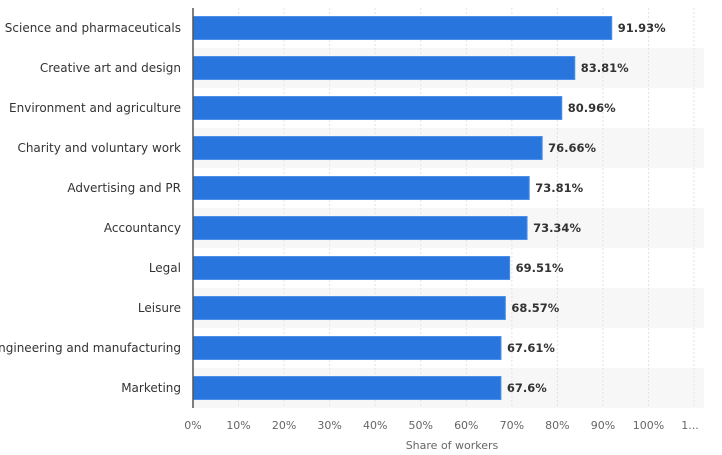  What do you see at coordinates (648, 425) in the screenshot?
I see `x-tick-label: 100%` at bounding box center [648, 425].